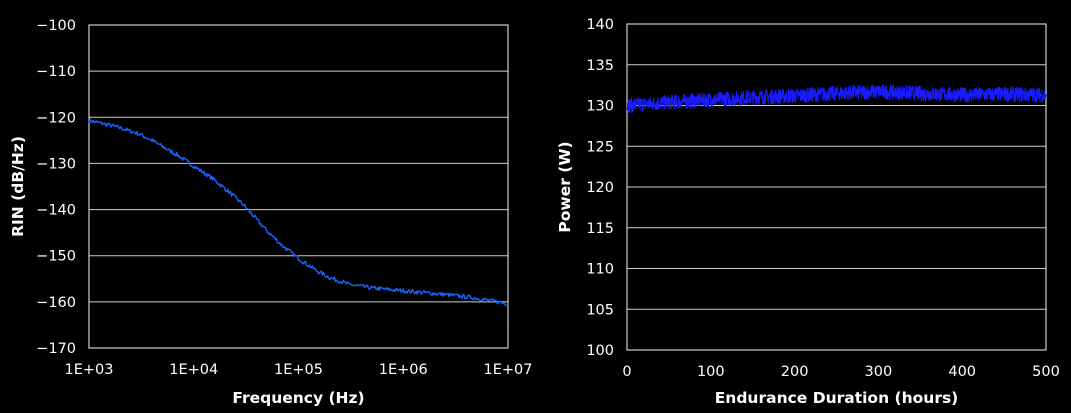  I want to click on x-axis-label: Endurance Duration (hours), so click(837, 398).